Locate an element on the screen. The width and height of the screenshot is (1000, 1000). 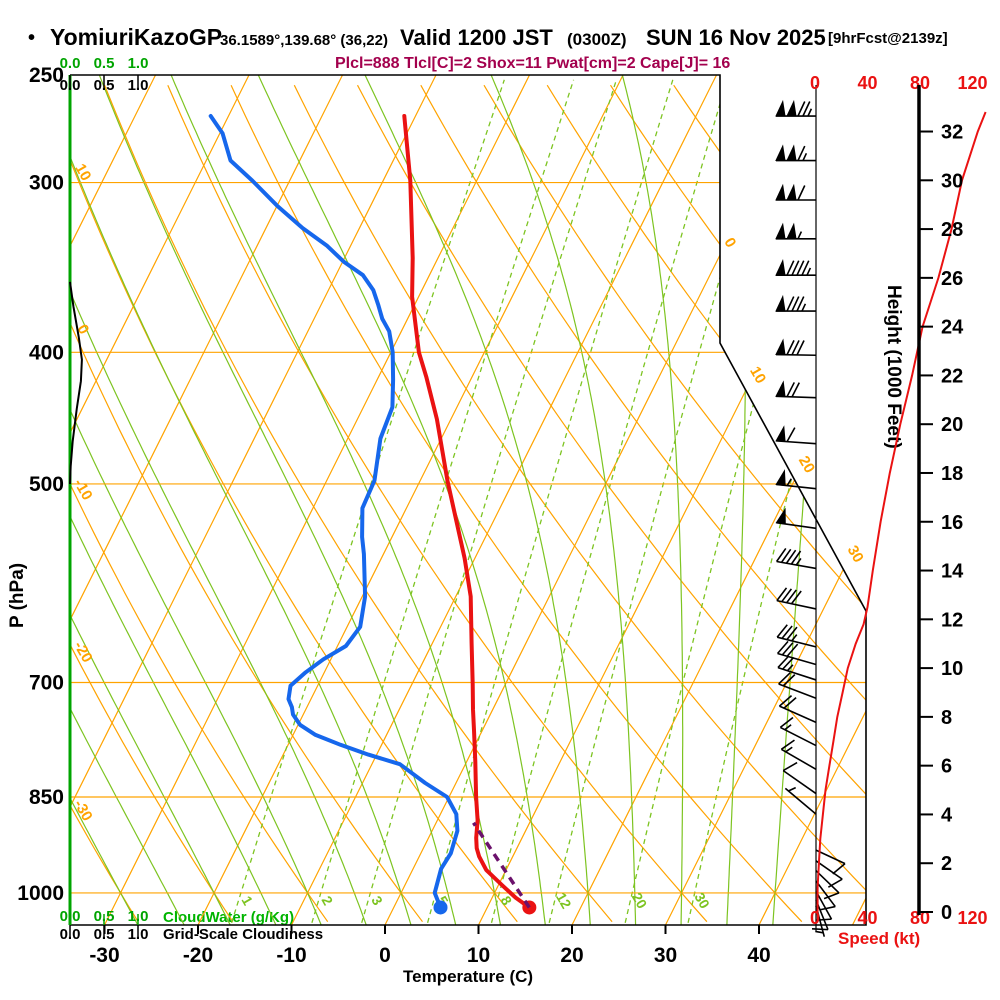
cloud-scales: 0.00.00.50.51.01.00.00.00.50.51.01.0 is located at coordinates (104, 499).